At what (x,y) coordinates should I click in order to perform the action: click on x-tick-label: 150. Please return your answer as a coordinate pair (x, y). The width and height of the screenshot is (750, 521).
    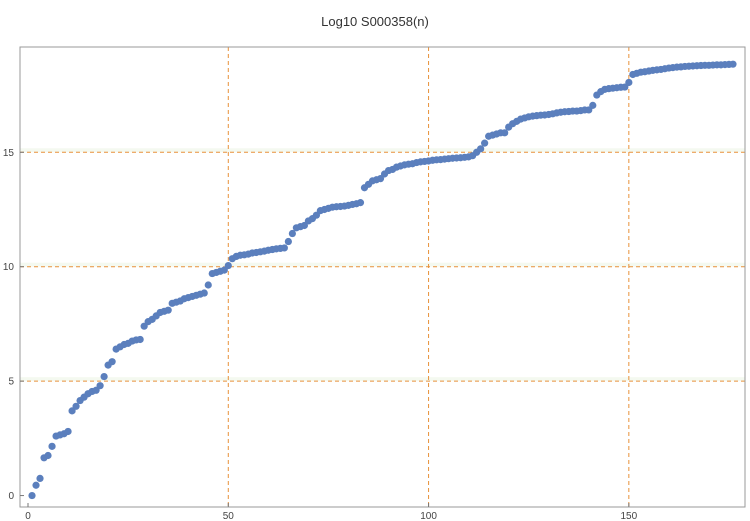
    Looking at the image, I should click on (628, 516).